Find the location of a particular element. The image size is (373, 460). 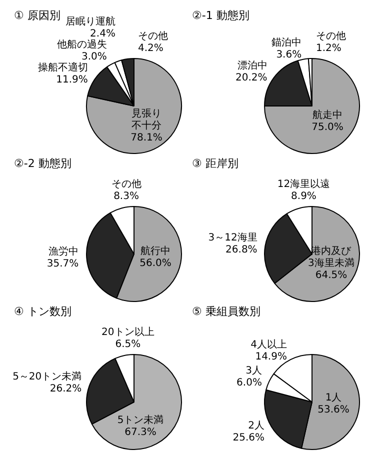

chart-title: ③ 距岸別 is located at coordinates (215, 163).